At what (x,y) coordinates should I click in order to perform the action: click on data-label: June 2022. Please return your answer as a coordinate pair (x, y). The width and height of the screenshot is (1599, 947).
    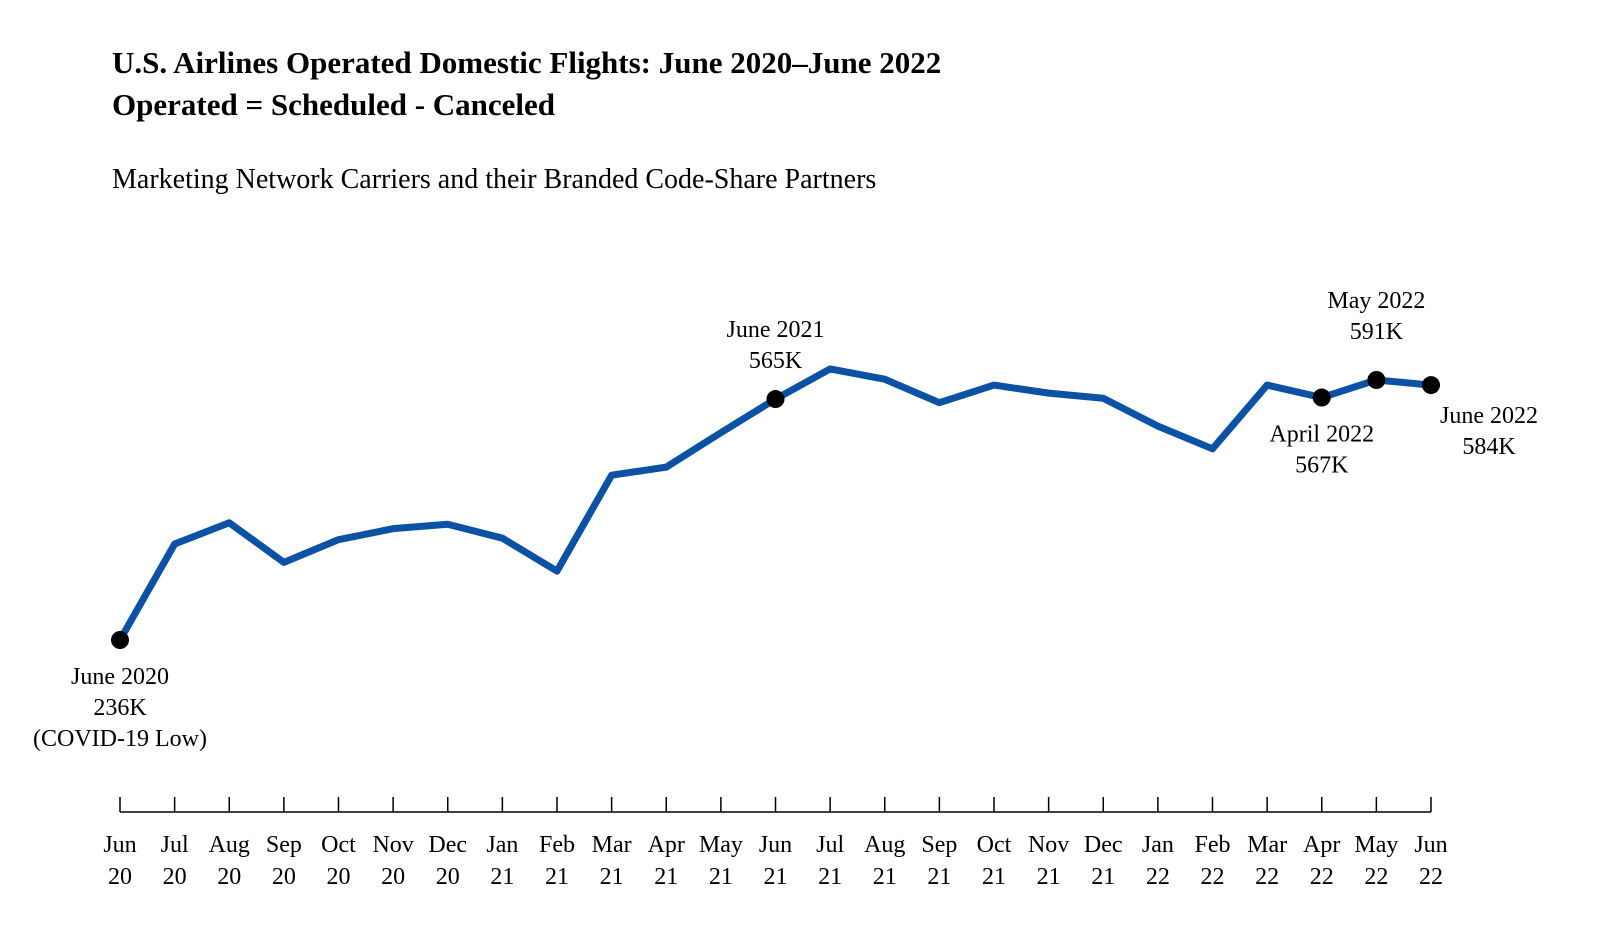
    Looking at the image, I should click on (1489, 416).